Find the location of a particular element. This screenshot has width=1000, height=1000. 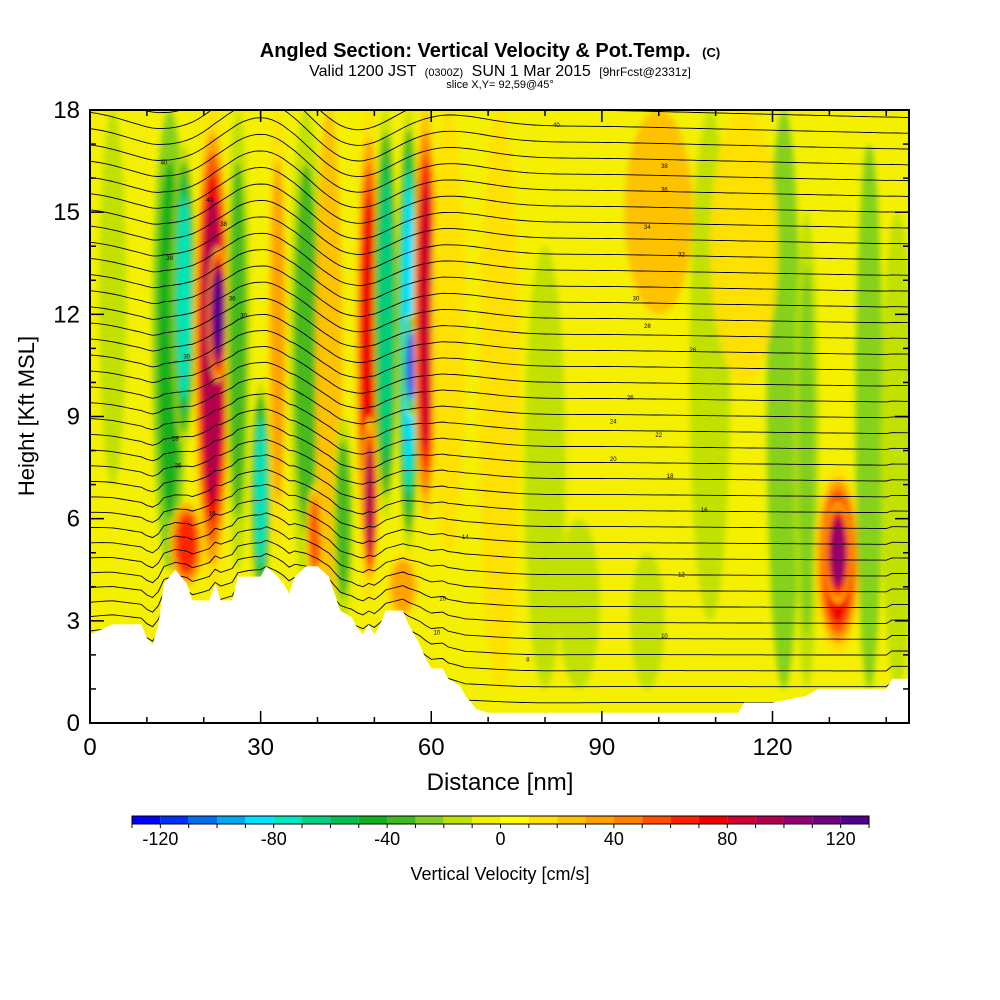

theta-contour-label: 24 is located at coordinates (613, 422).